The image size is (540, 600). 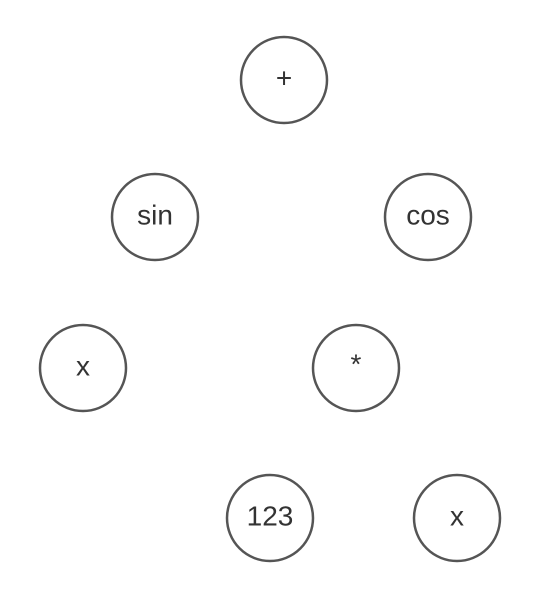 I want to click on node-sin-circle, so click(x=155, y=217).